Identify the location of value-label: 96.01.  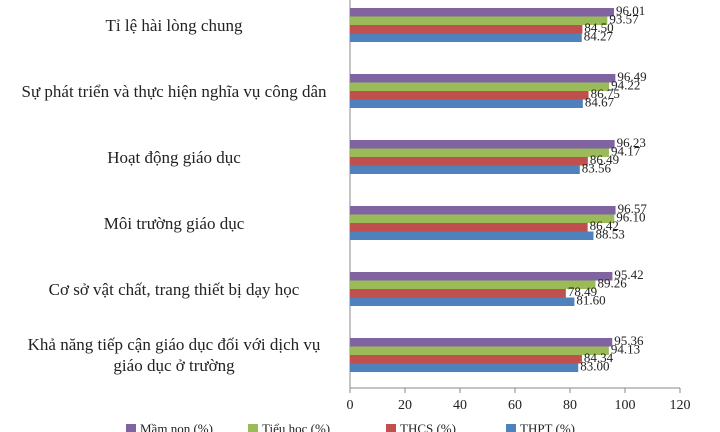
(630, 10).